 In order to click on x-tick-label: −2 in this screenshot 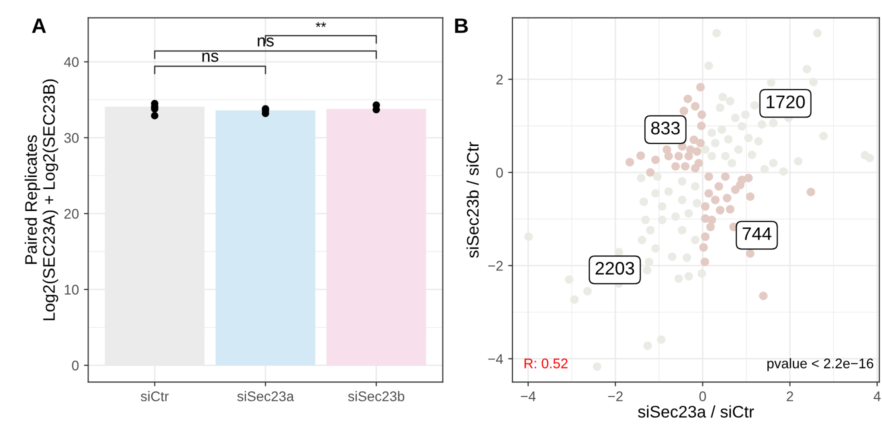, I will do `click(615, 396)`.